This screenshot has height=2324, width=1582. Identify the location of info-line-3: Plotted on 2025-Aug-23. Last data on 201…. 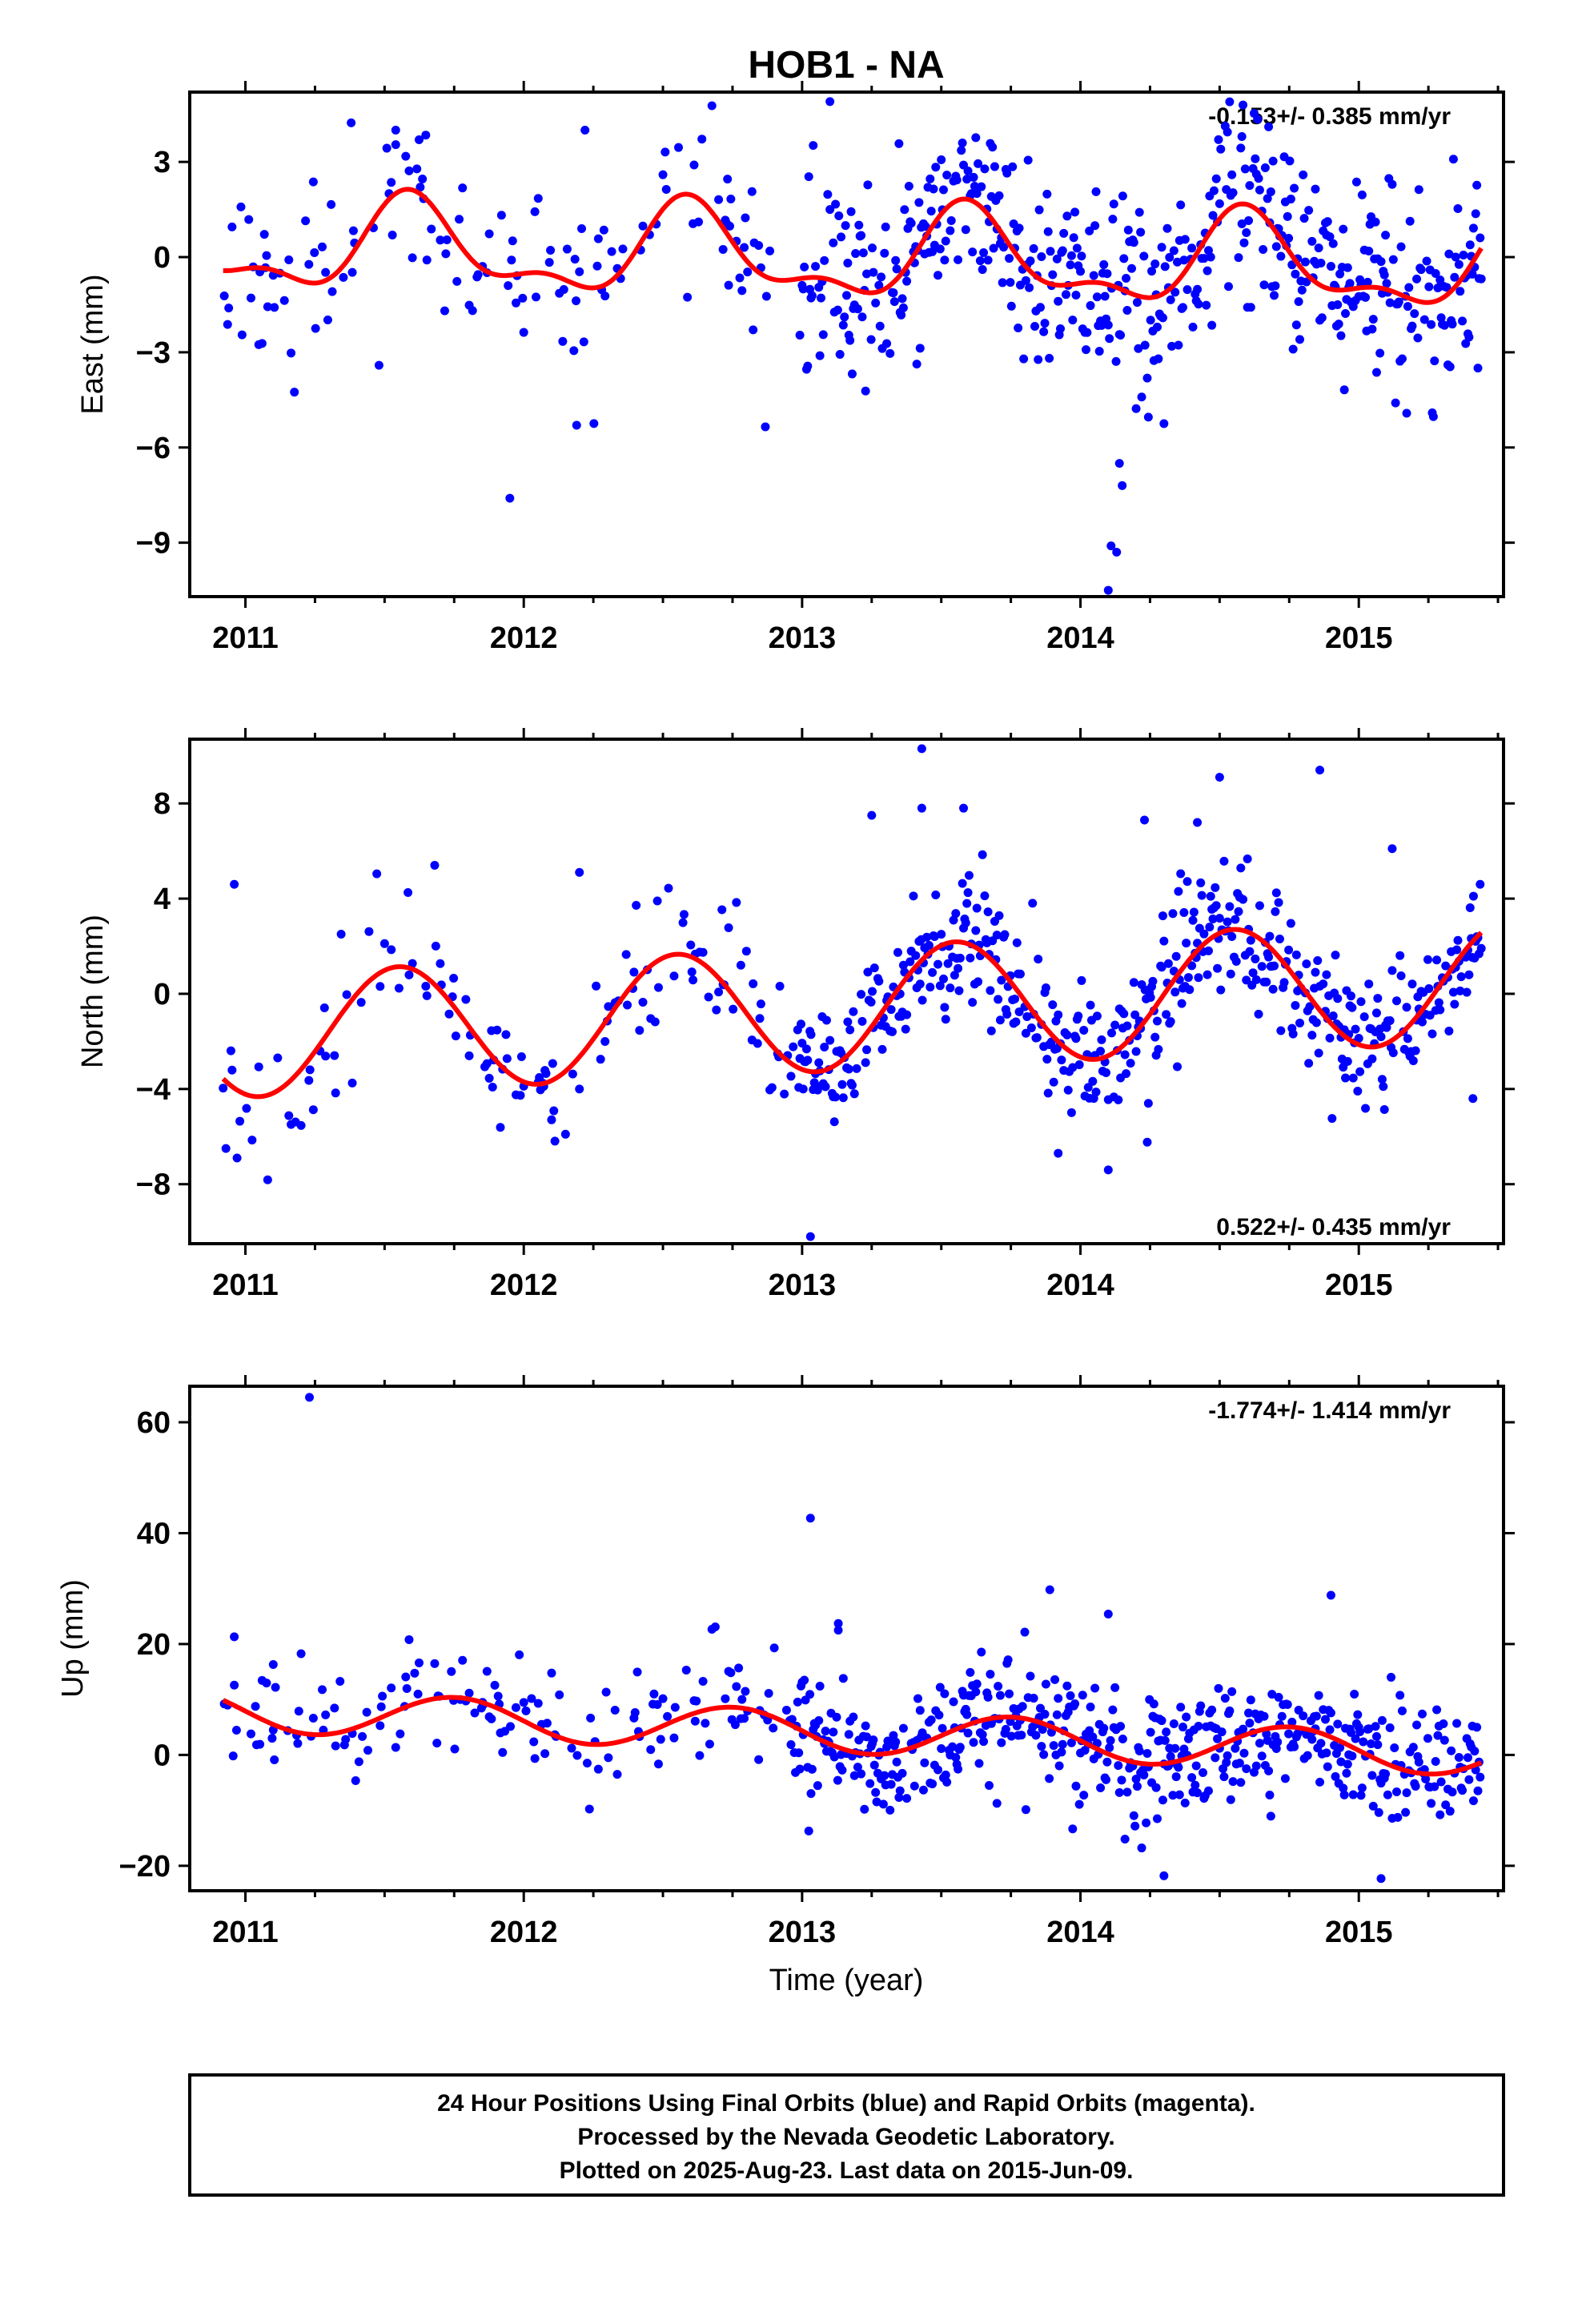
(847, 2170).